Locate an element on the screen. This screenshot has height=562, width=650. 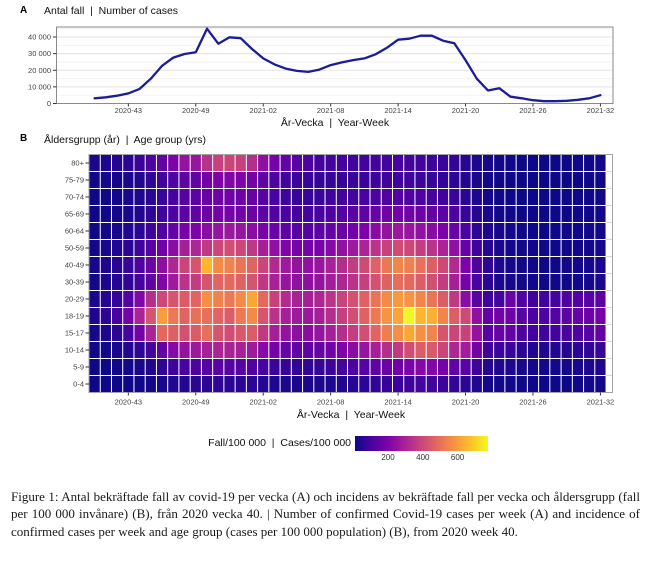
svg-text: 20 000 is located at coordinates (39, 70).